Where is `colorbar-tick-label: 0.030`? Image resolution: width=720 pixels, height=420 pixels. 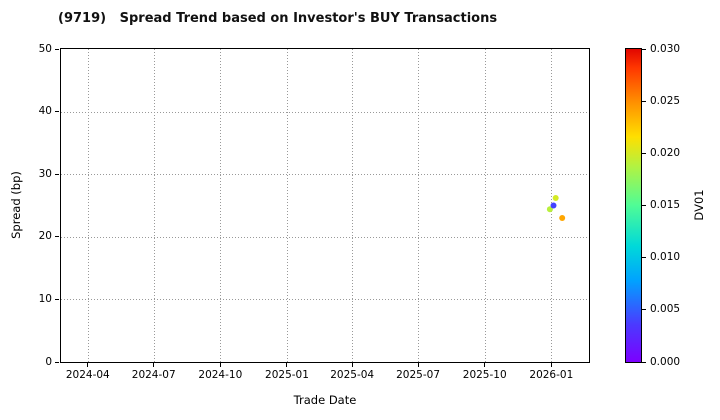
colorbar-tick-label: 0.030 is located at coordinates (665, 48).